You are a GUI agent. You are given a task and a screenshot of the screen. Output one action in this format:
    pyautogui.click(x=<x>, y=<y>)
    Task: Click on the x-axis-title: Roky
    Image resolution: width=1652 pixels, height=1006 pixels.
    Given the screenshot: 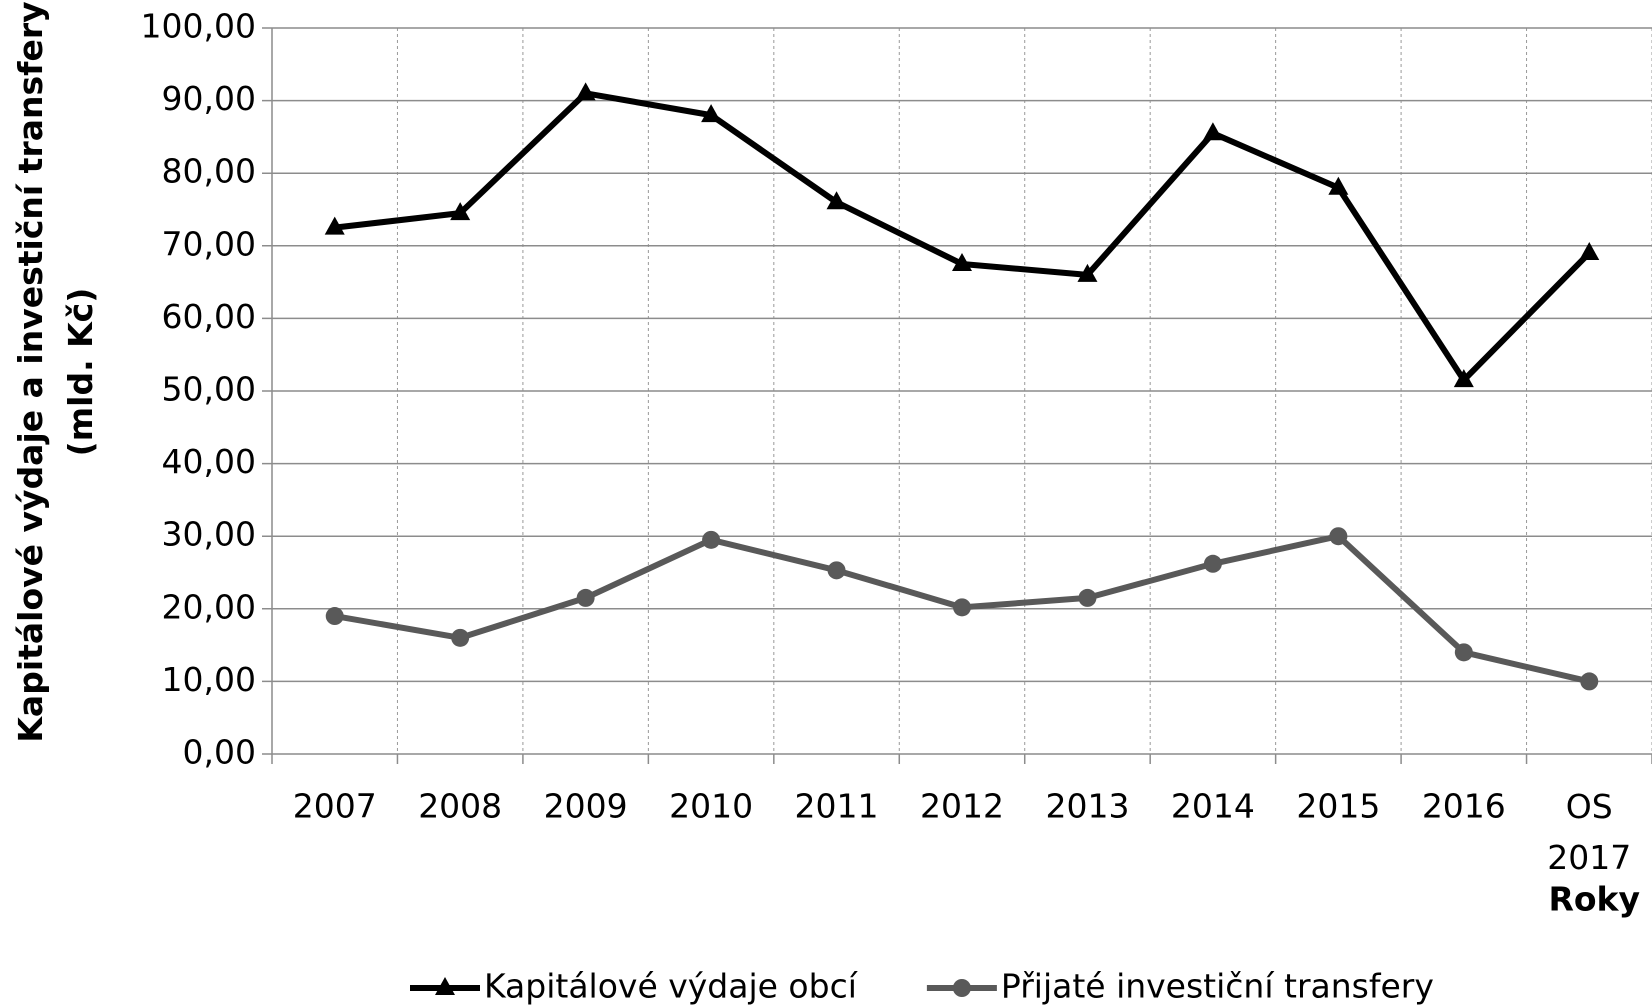 What is the action you would take?
    pyautogui.click(x=1594, y=899)
    